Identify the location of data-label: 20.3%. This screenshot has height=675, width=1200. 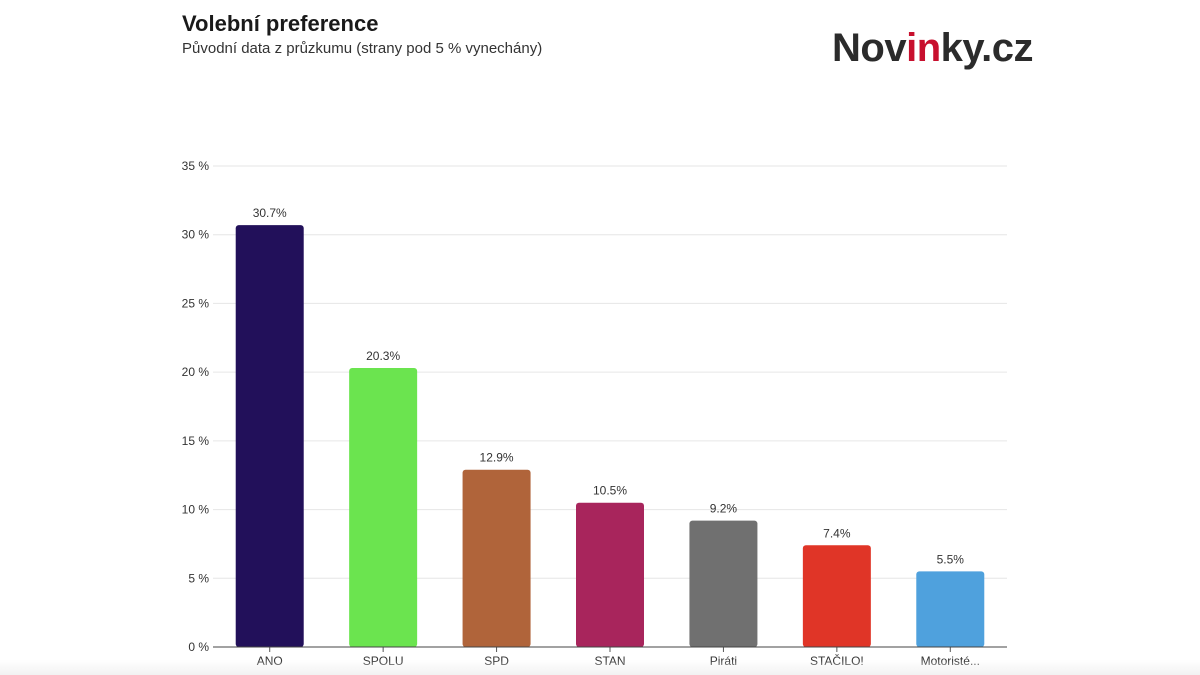
(383, 356).